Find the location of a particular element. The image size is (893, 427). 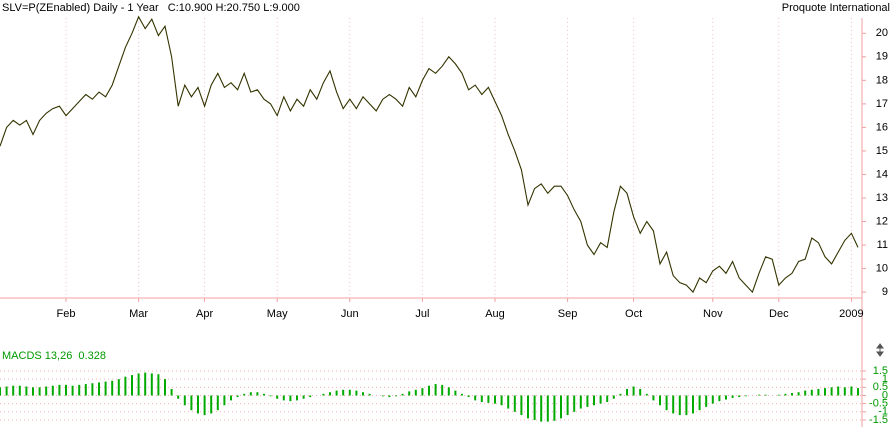

x-tick-label: Jun is located at coordinates (350, 314).